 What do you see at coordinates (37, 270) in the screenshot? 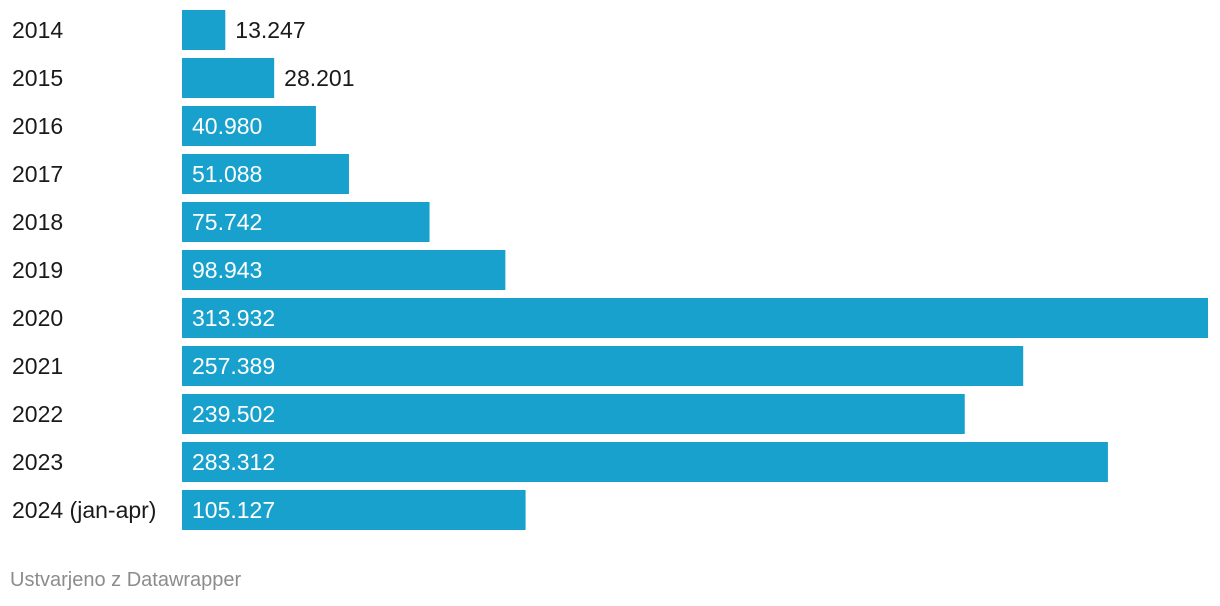
I see `category-label: 2019` at bounding box center [37, 270].